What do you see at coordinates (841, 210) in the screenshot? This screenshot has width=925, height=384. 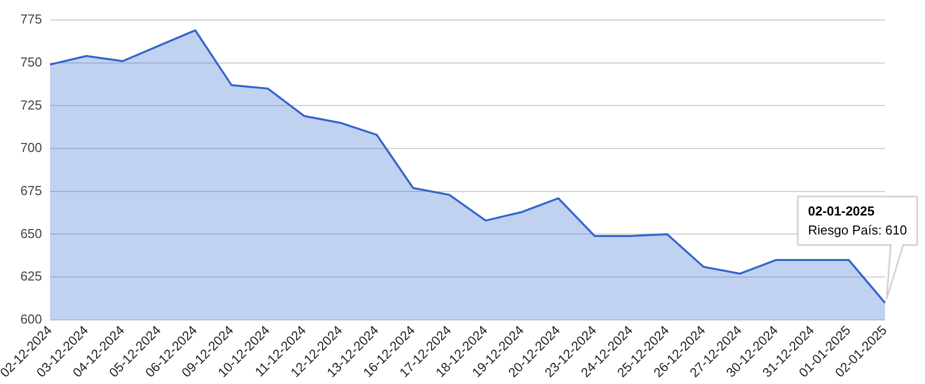 I see `annotation: 02-01-2025` at bounding box center [841, 210].